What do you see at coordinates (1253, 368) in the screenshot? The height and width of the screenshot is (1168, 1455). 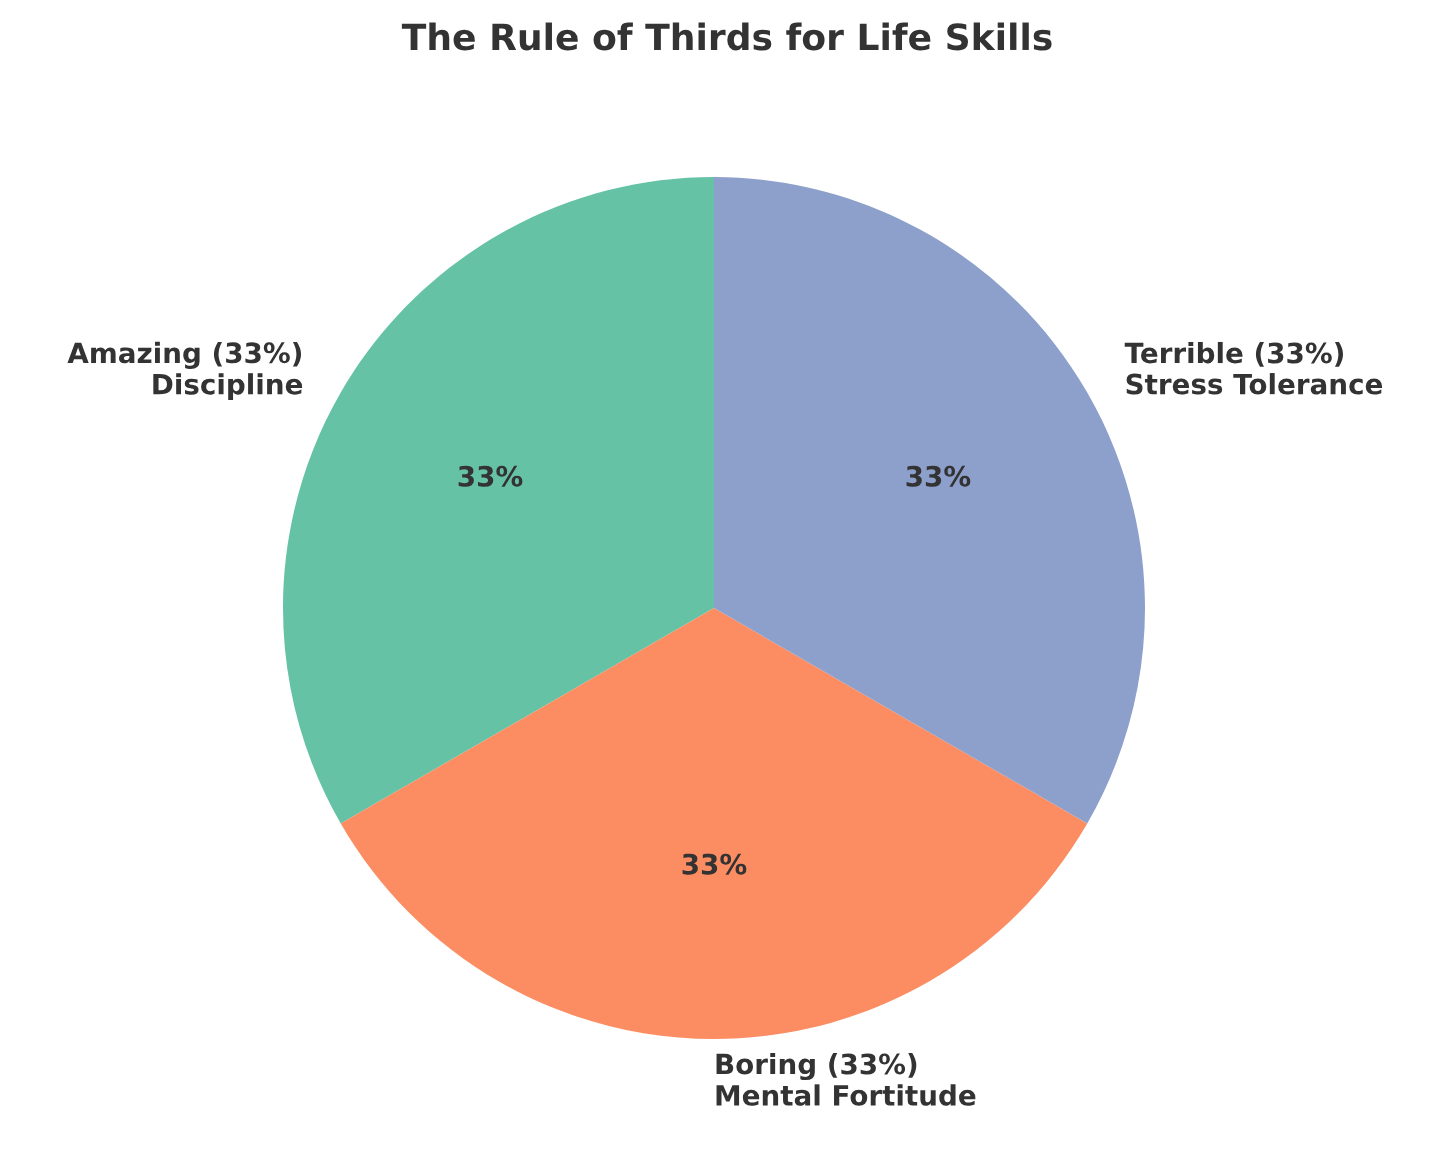 I see `slice-label: Terrible (33%) Stress Tolerance` at bounding box center [1253, 368].